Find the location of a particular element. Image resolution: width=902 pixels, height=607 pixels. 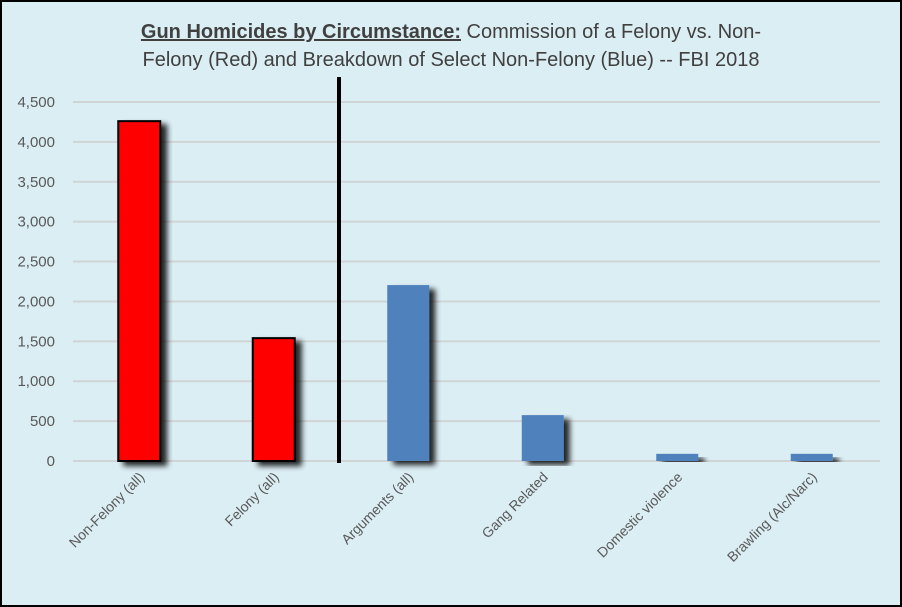

y-tick-label: 2,000 is located at coordinates (36, 301).